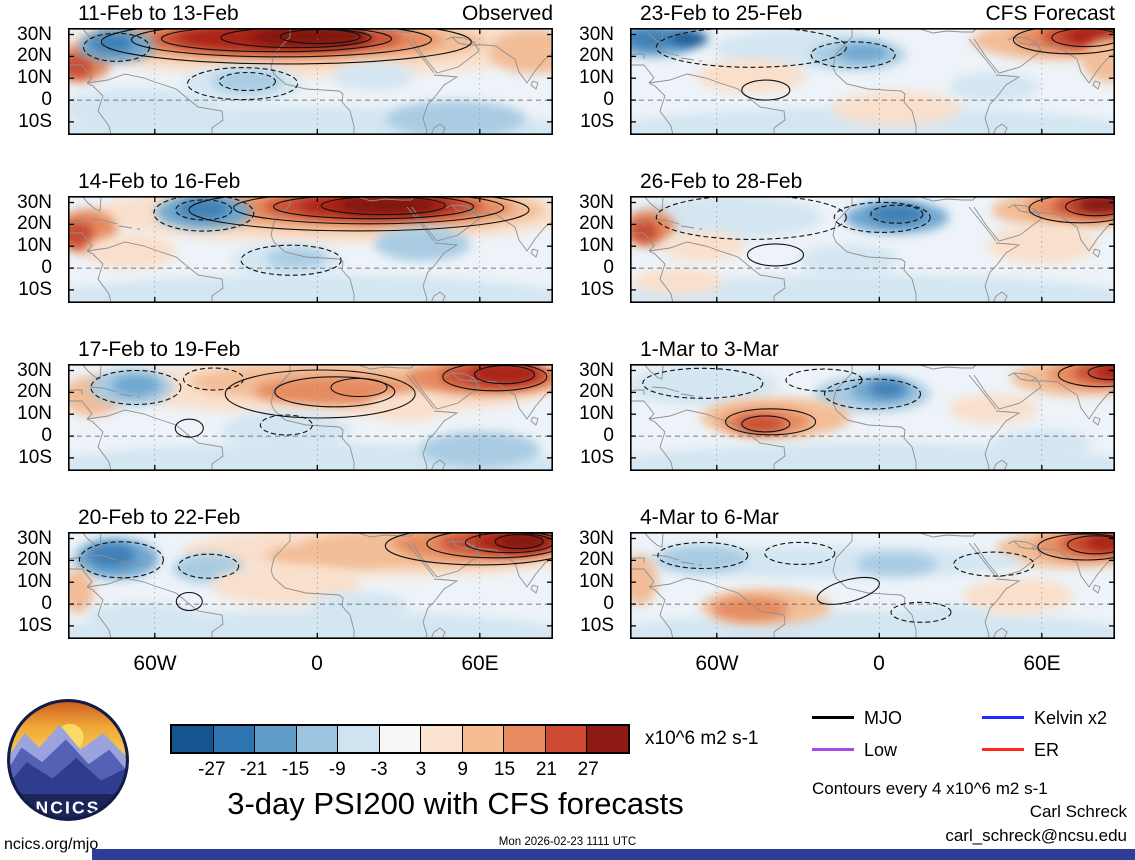 Image resolution: width=1135 pixels, height=860 pixels. Describe the element at coordinates (702, 738) in the screenshot. I see `colorbar-units-label: x10^6 m2 s-1` at that location.